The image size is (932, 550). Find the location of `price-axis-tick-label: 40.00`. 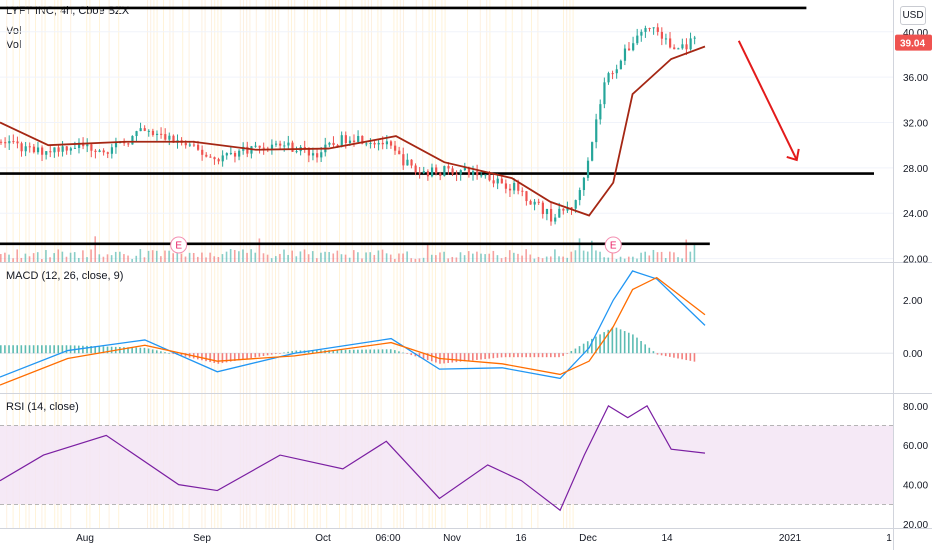

price-axis-tick-label: 40.00 is located at coordinates (915, 33).